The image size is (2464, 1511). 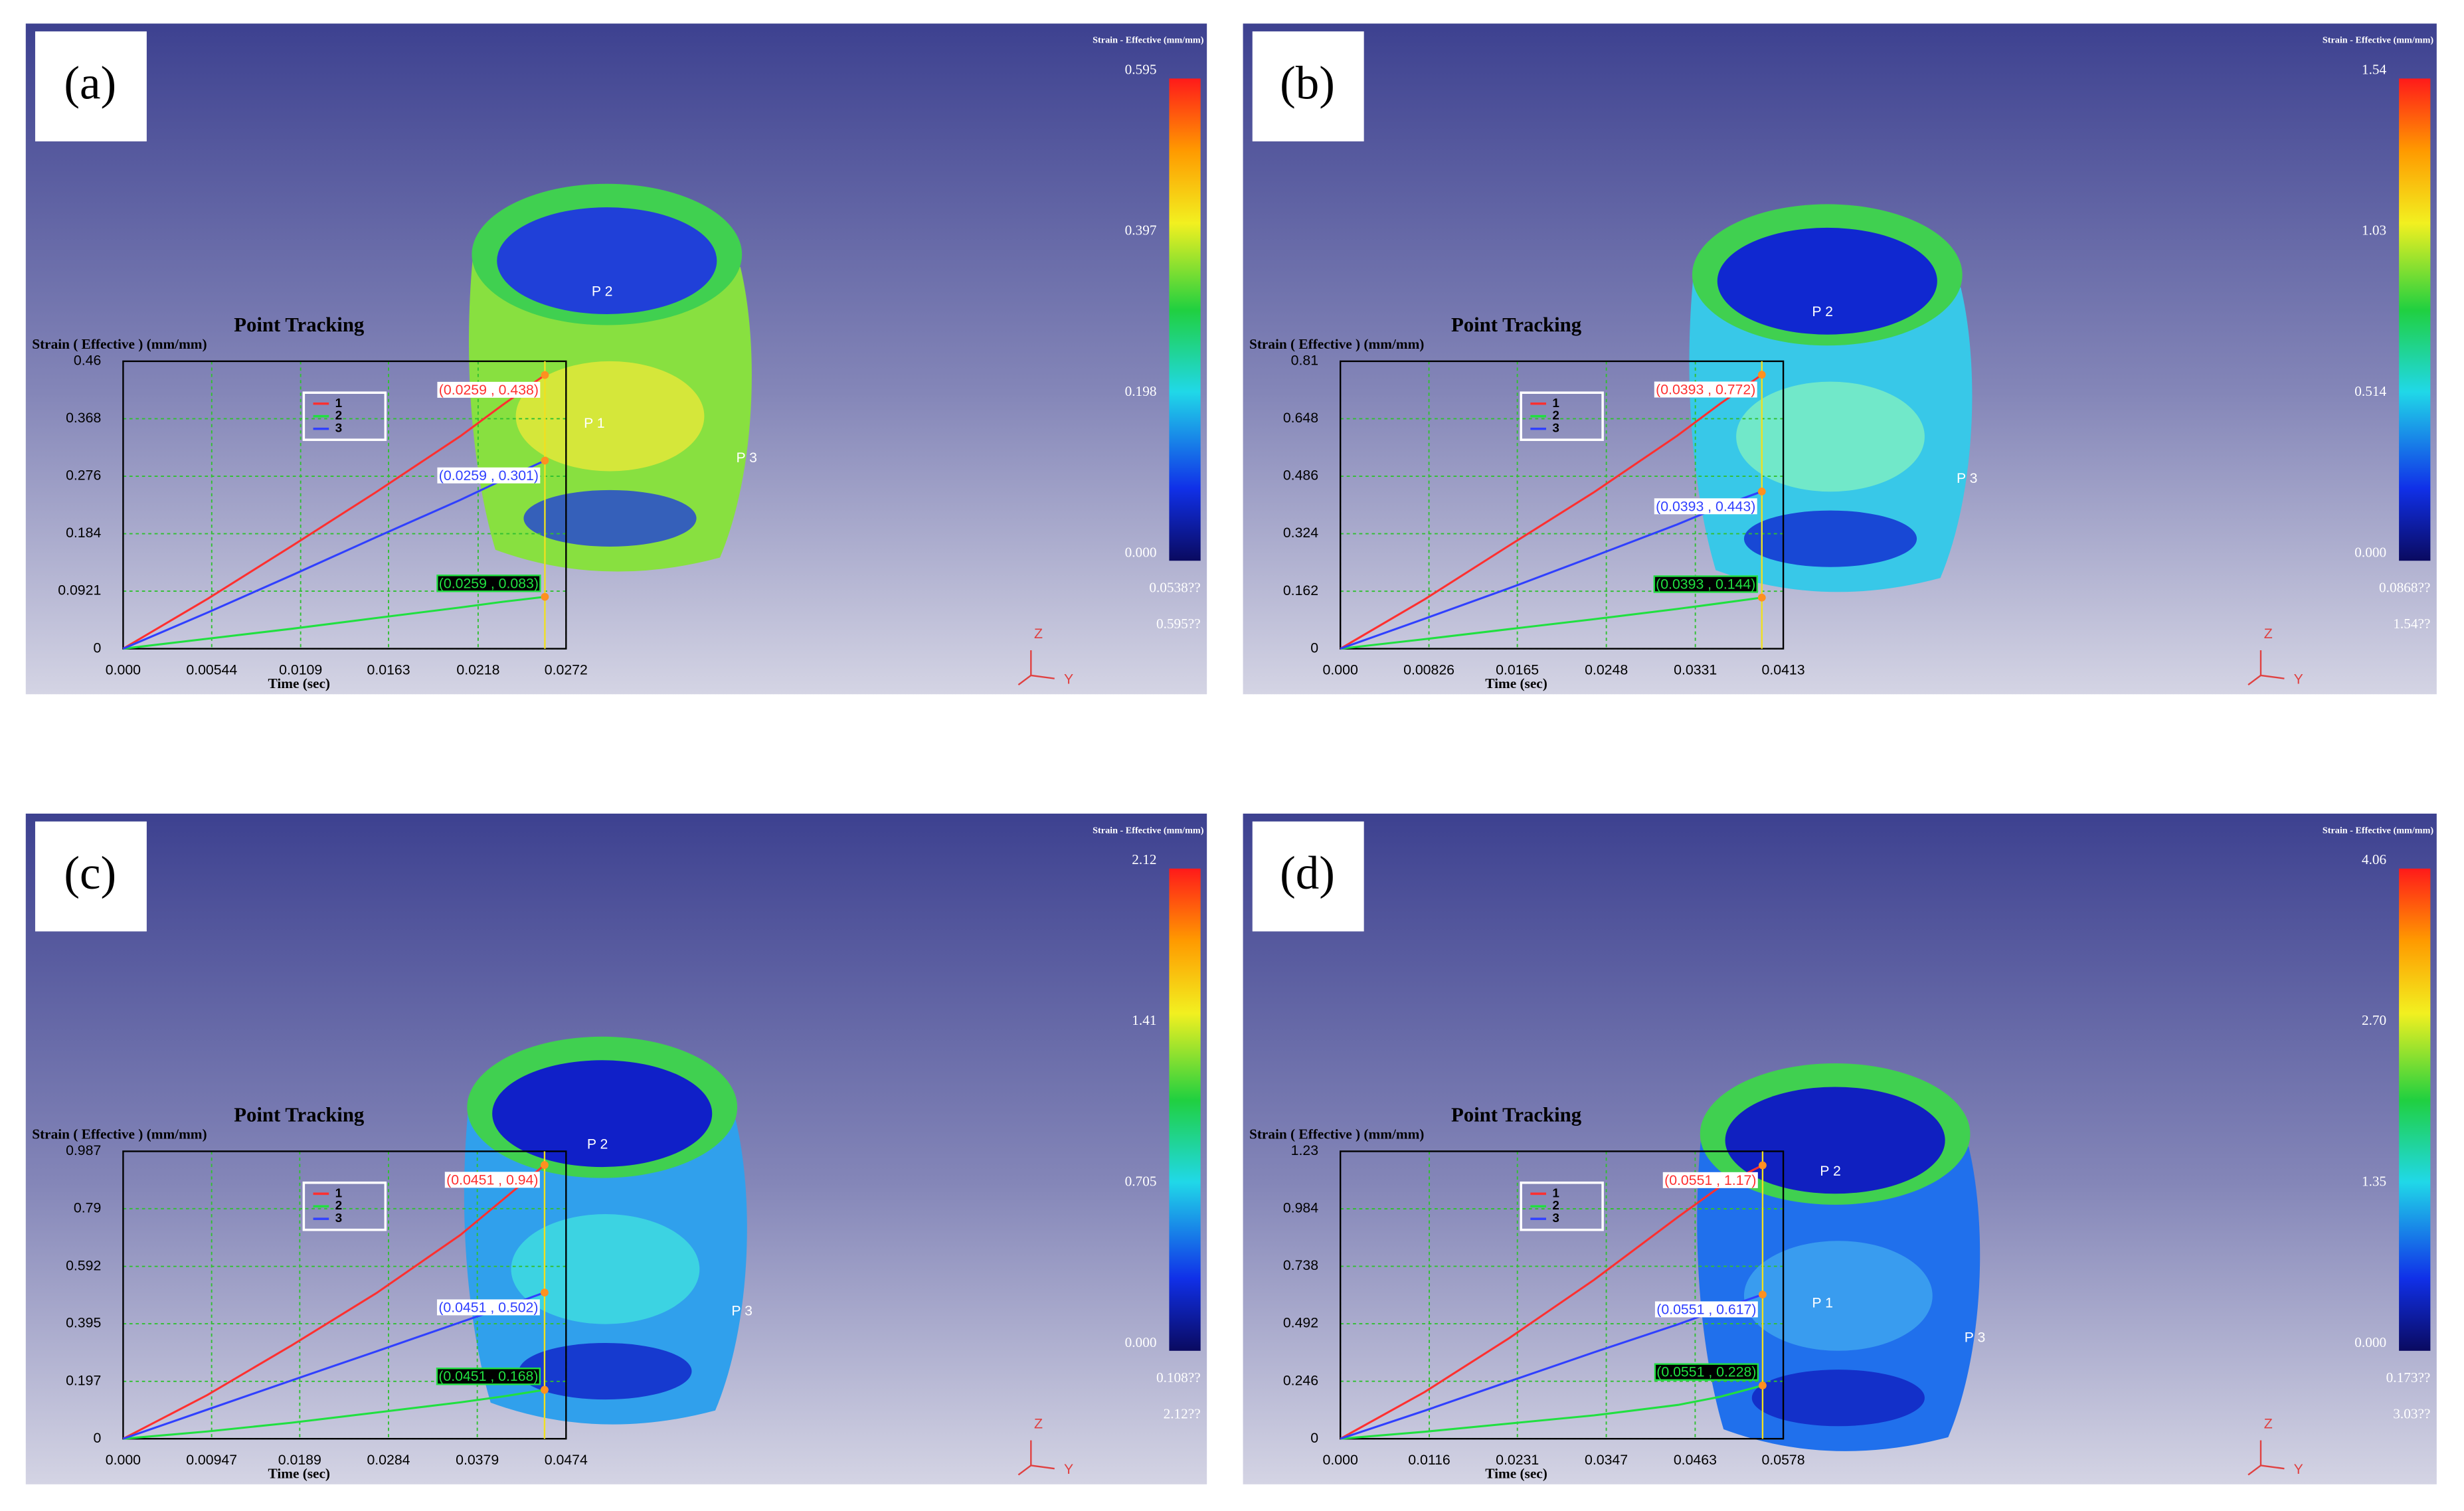 What do you see at coordinates (83, 476) in the screenshot?
I see `y-tick-label: 0.276` at bounding box center [83, 476].